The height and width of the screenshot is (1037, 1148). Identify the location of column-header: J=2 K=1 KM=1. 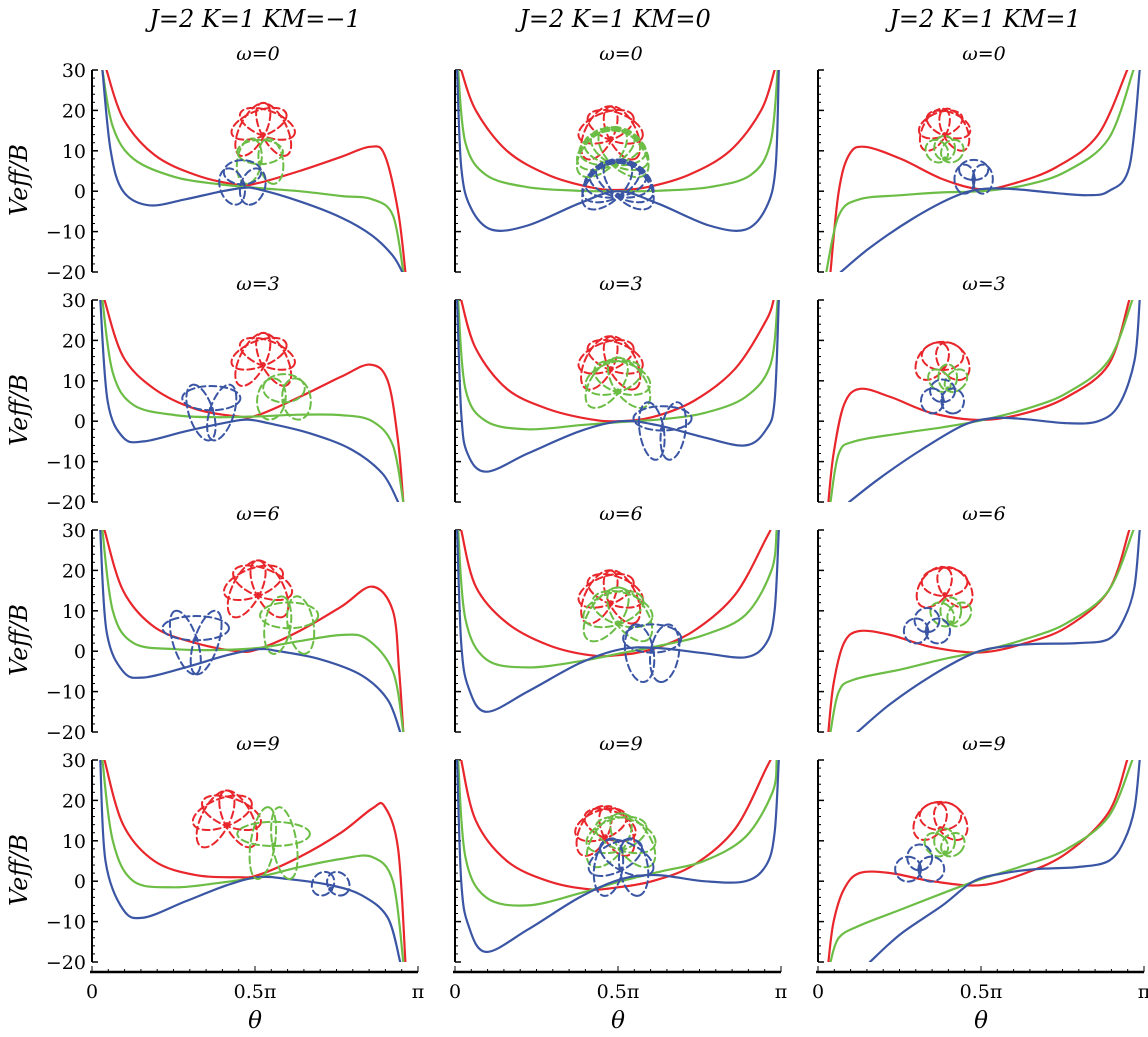
(982, 19).